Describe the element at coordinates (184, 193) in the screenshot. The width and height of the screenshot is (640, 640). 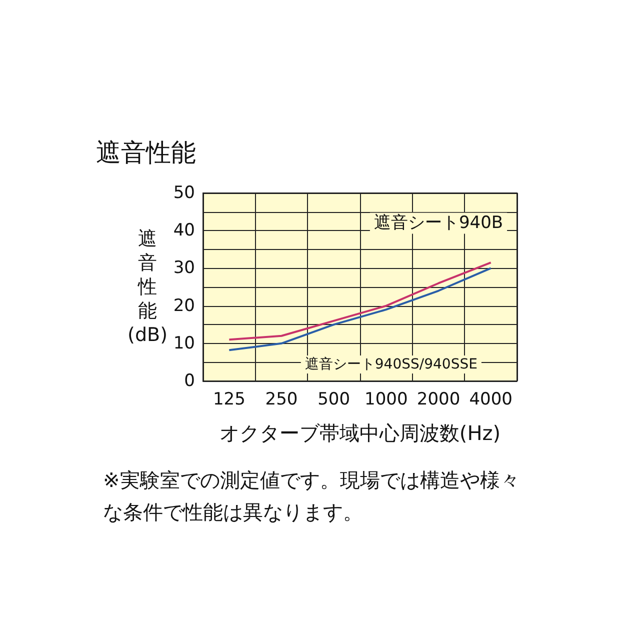
I see `y-tick-label: 50` at that location.